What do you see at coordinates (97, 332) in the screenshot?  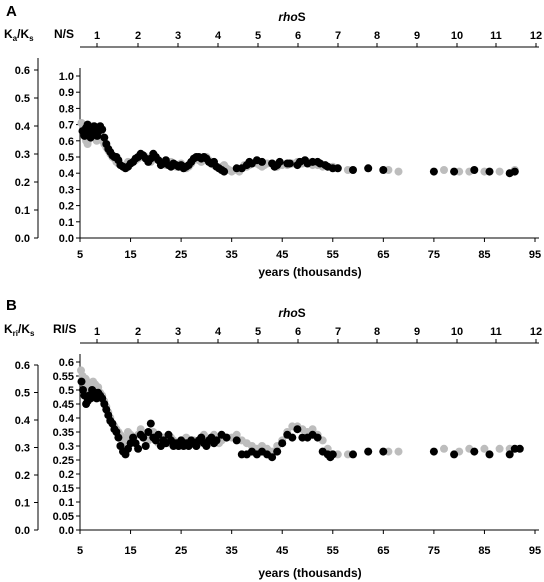 I see `panel-b-top-tick-label: 1` at bounding box center [97, 332].